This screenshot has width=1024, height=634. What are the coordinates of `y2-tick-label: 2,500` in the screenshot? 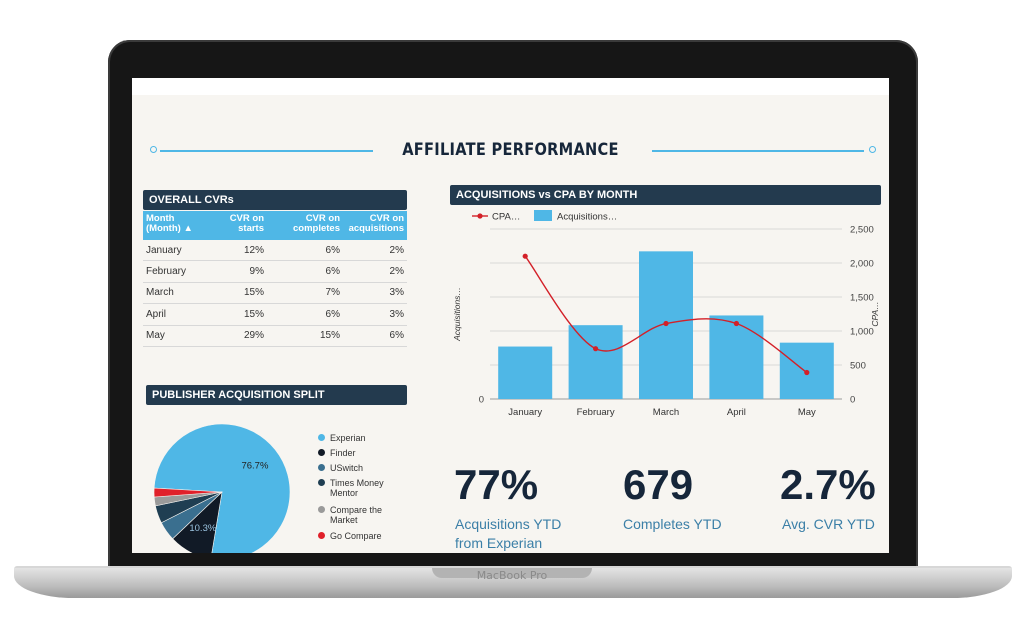 It's located at (862, 230).